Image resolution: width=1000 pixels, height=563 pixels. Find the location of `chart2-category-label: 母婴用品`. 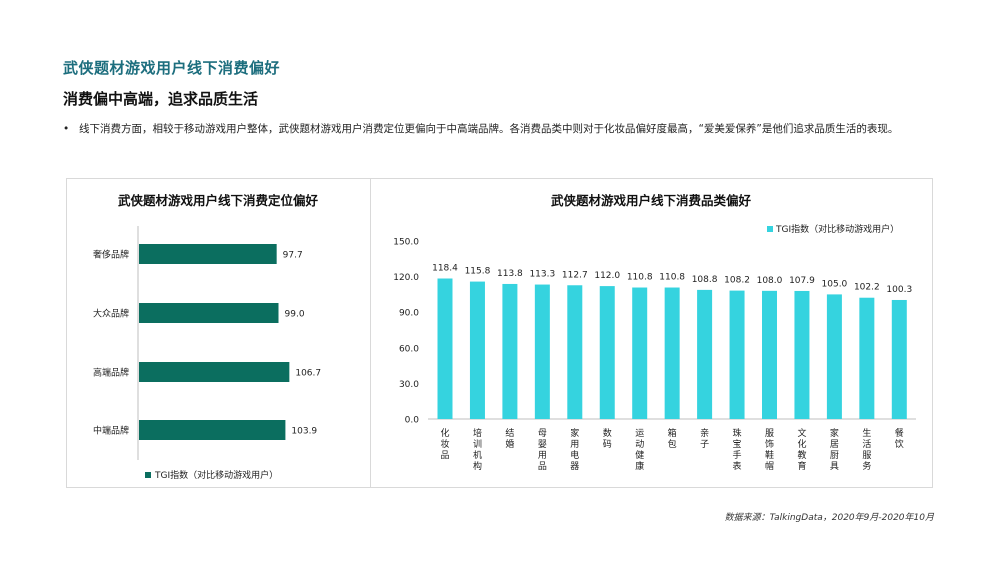

chart2-category-label: 母婴用品 is located at coordinates (542, 450).